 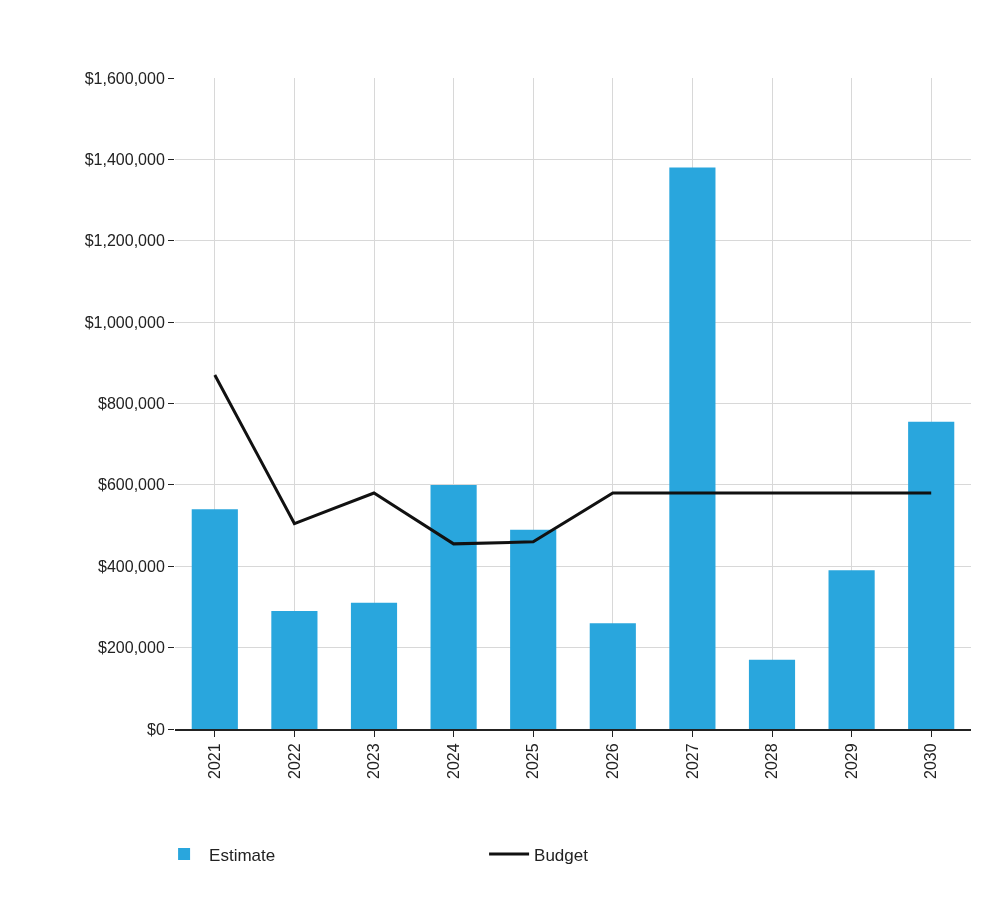 I want to click on y-tick-label: $1,000,000, so click(x=124, y=322).